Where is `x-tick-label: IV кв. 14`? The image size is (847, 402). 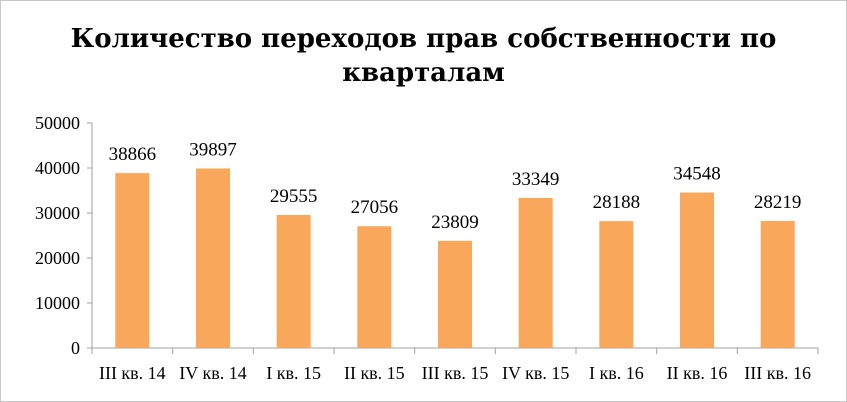
x-tick-label: IV кв. 14 is located at coordinates (212, 373).